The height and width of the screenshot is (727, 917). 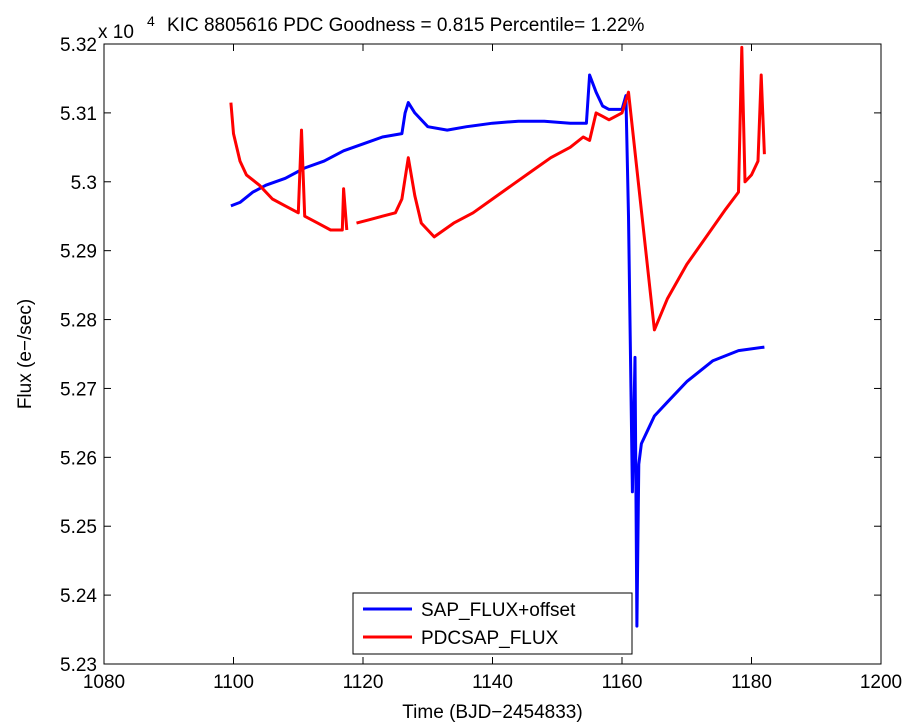 What do you see at coordinates (78, 252) in the screenshot?
I see `y-tick-label: 5.29` at bounding box center [78, 252].